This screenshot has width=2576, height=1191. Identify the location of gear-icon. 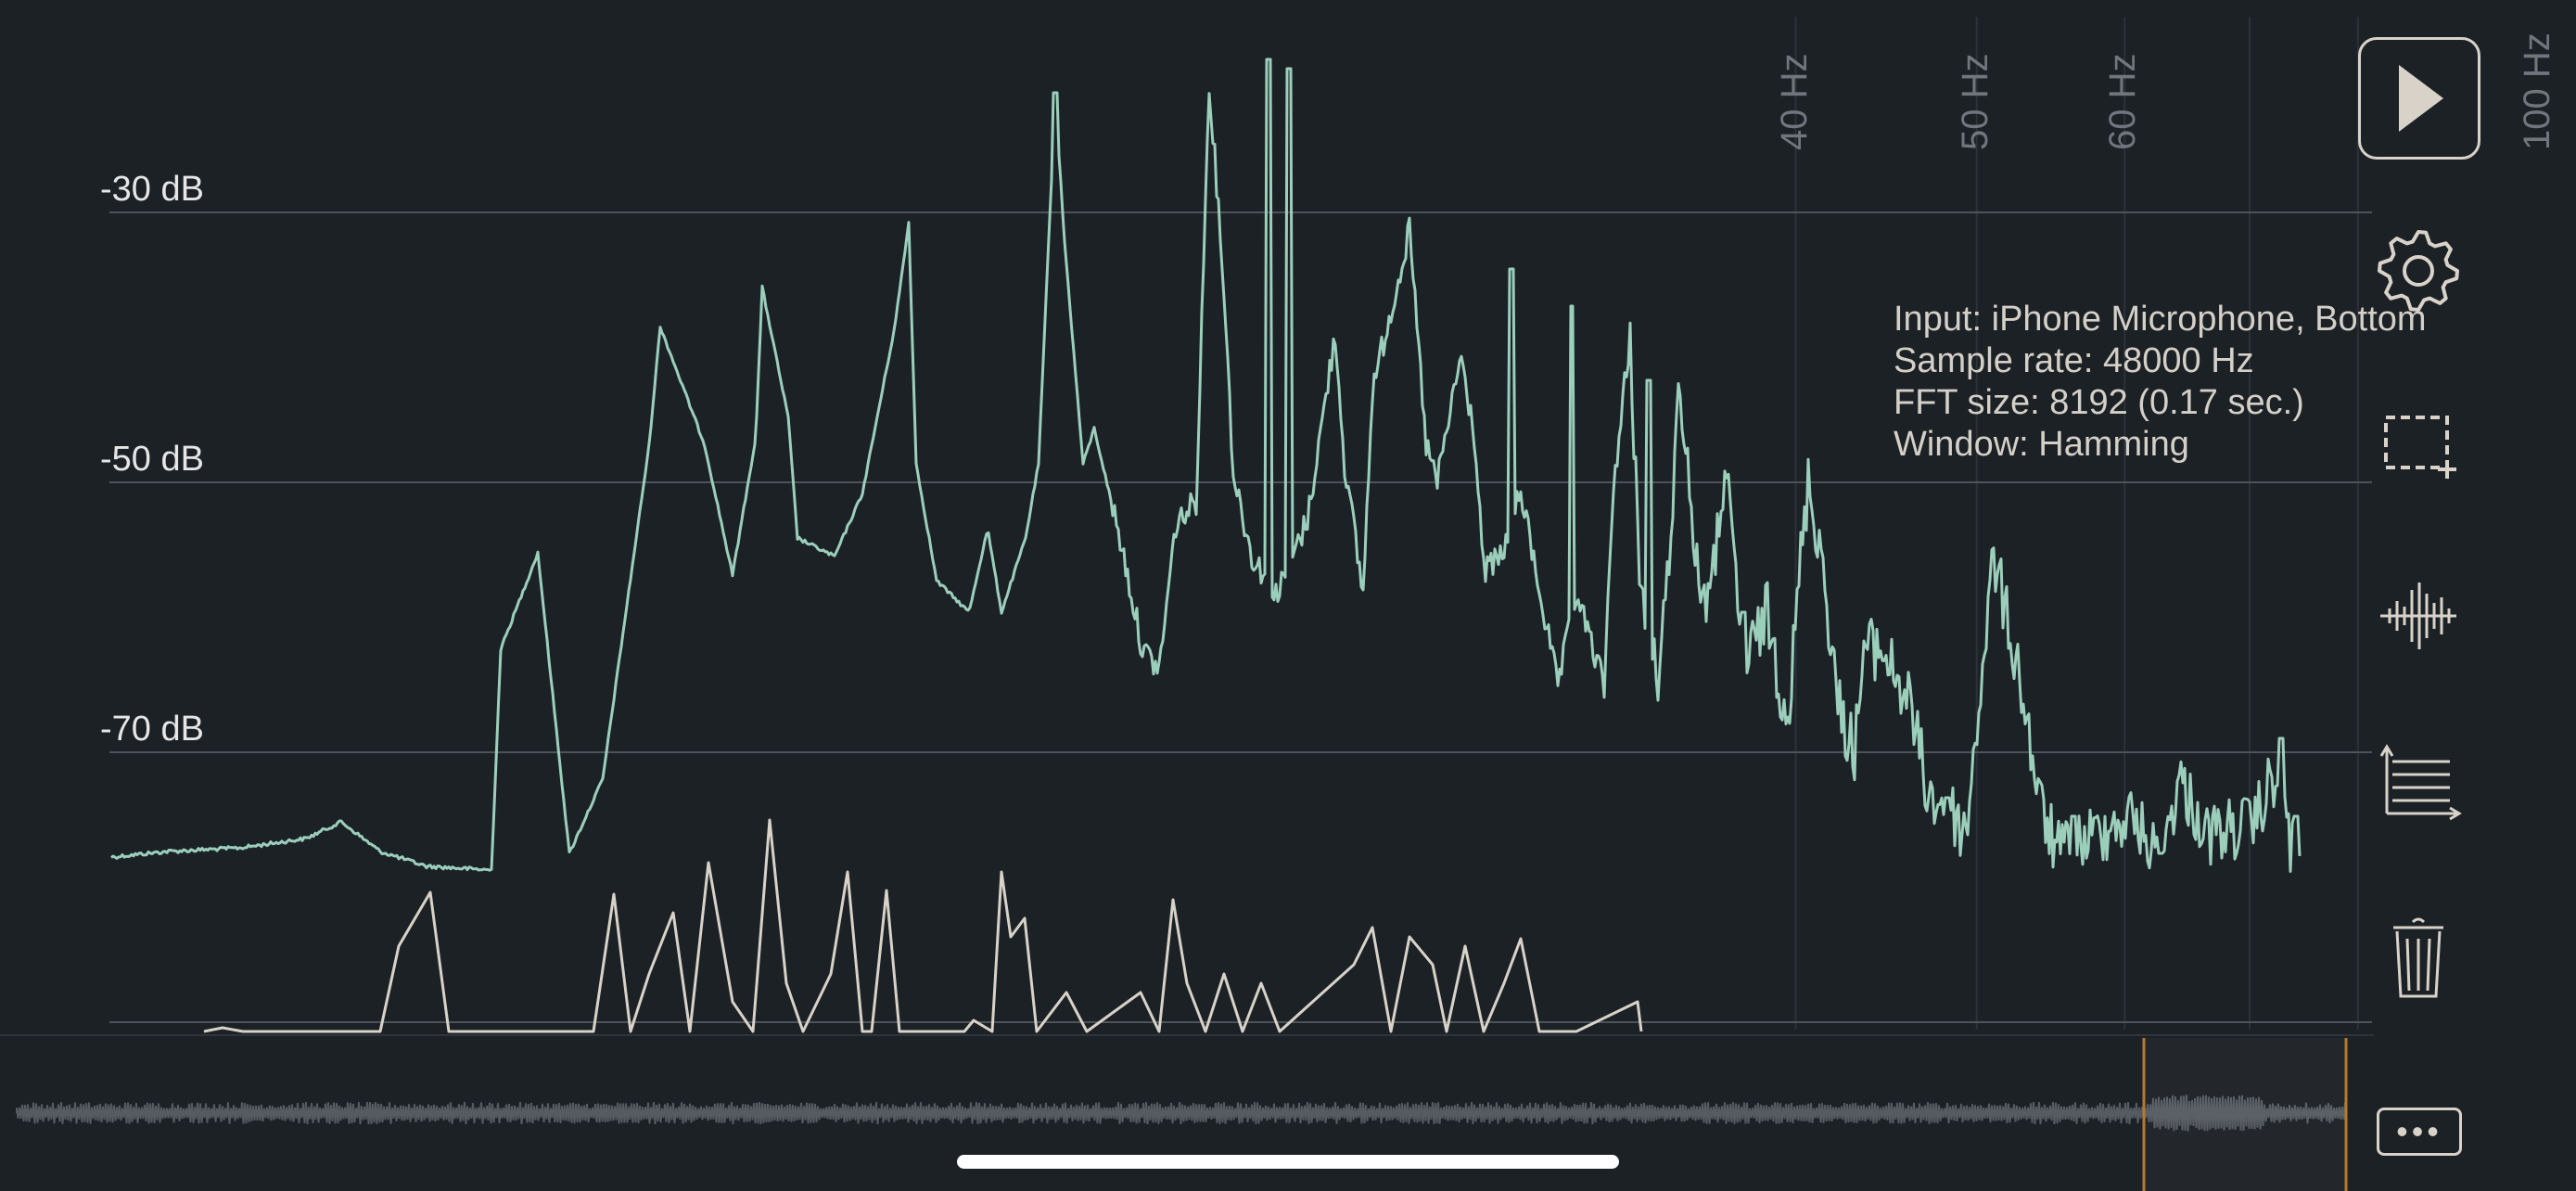
(2419, 271).